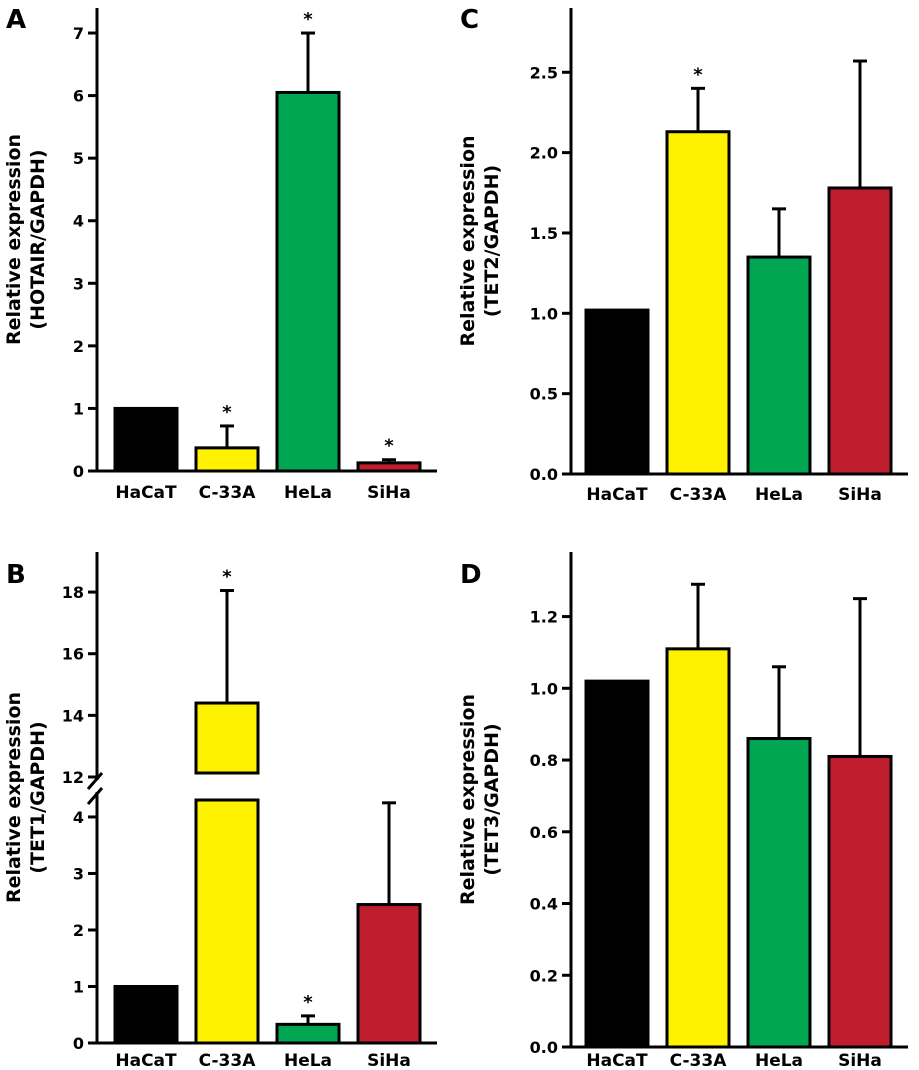 The height and width of the screenshot is (1070, 919). Describe the element at coordinates (78, 33) in the screenshot. I see `y-tick-label: 7` at that location.